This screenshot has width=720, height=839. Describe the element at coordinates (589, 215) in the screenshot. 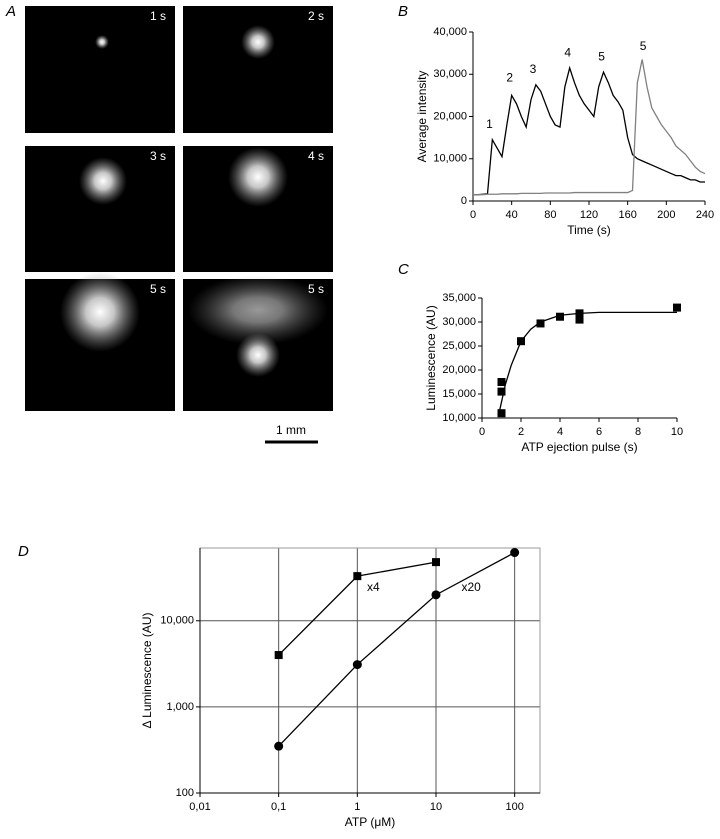

I see `x-tick-label: 120` at that location.